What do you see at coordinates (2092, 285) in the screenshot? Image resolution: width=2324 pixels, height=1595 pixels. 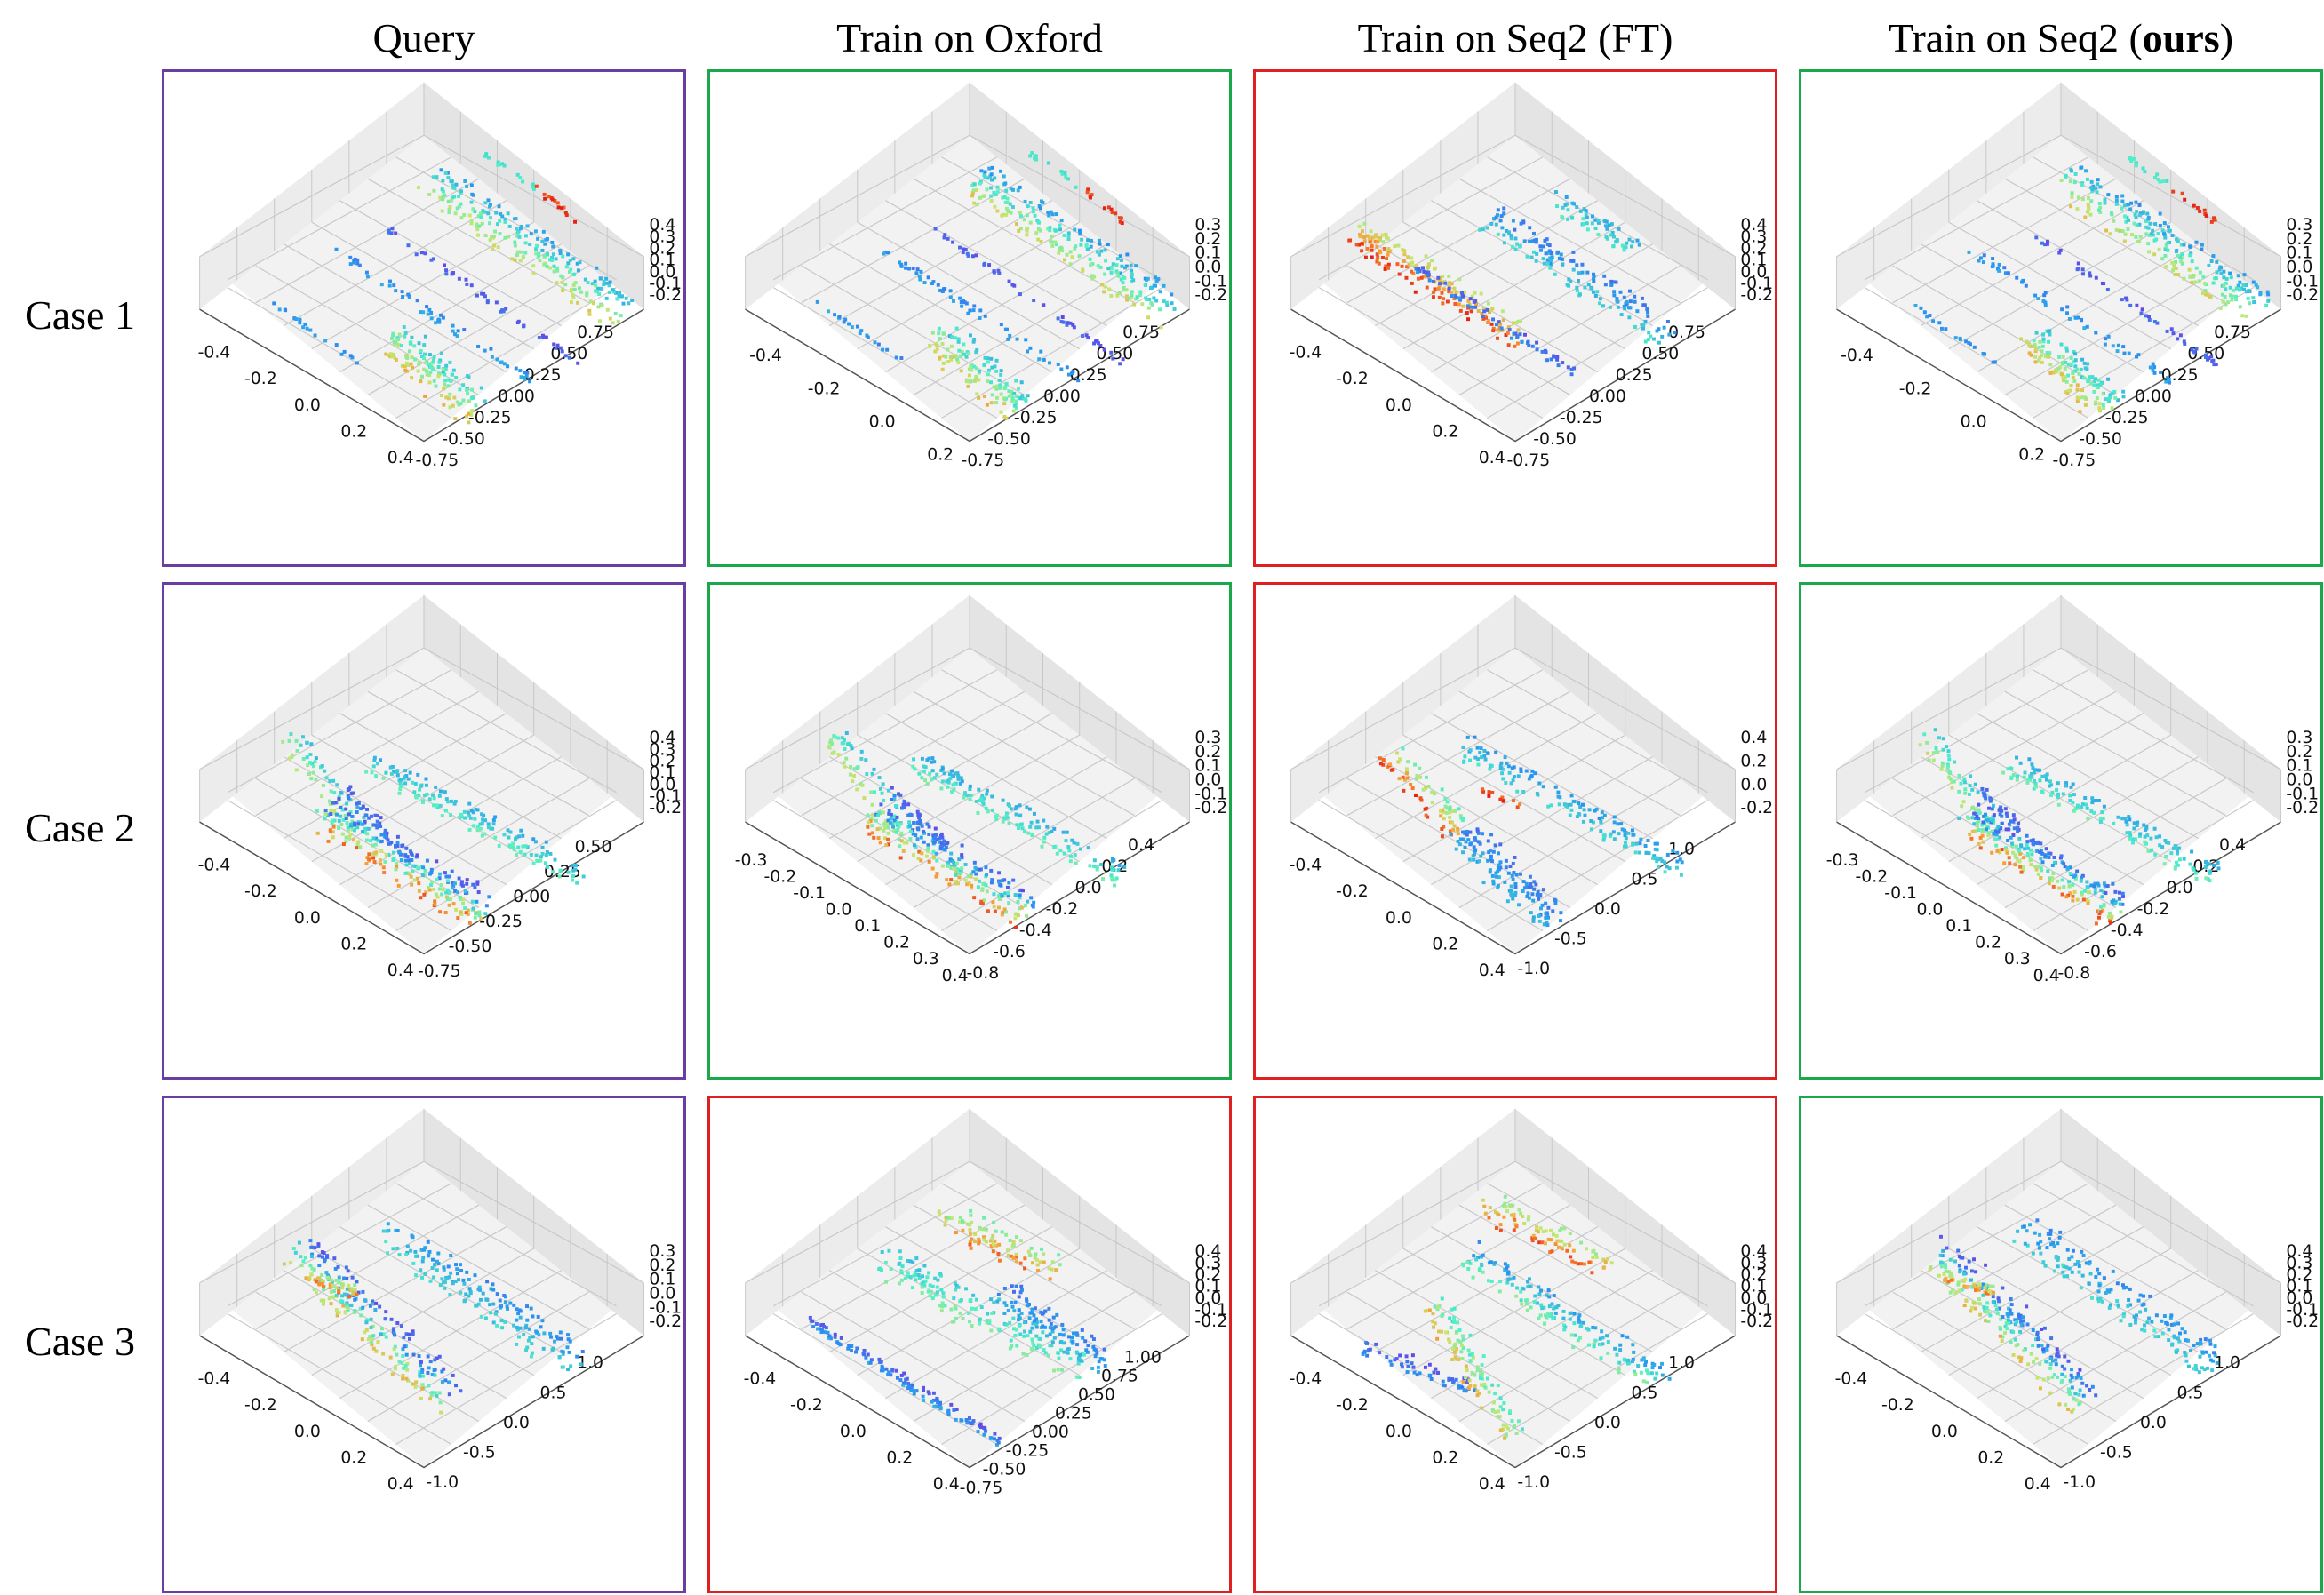 I see `point-cloud` at bounding box center [2092, 285].